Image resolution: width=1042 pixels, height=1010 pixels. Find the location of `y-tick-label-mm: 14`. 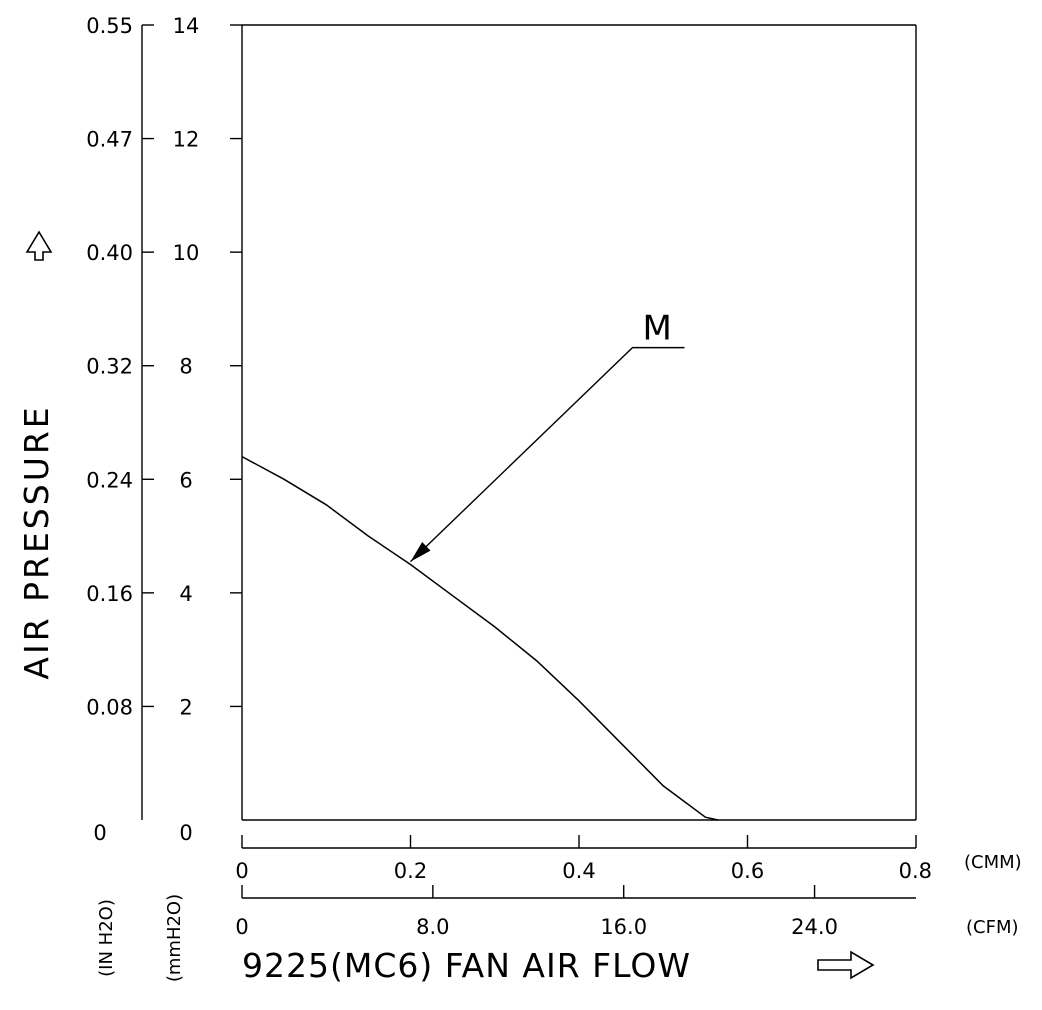

y-tick-label-mm: 14 is located at coordinates (186, 26).